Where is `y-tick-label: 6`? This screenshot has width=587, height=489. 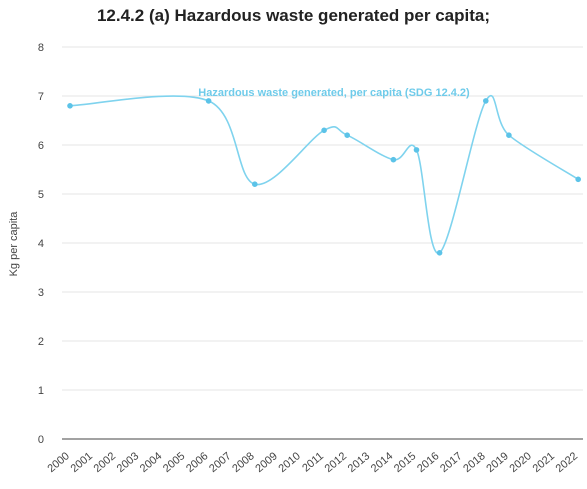 y-tick-label: 6 is located at coordinates (41, 146).